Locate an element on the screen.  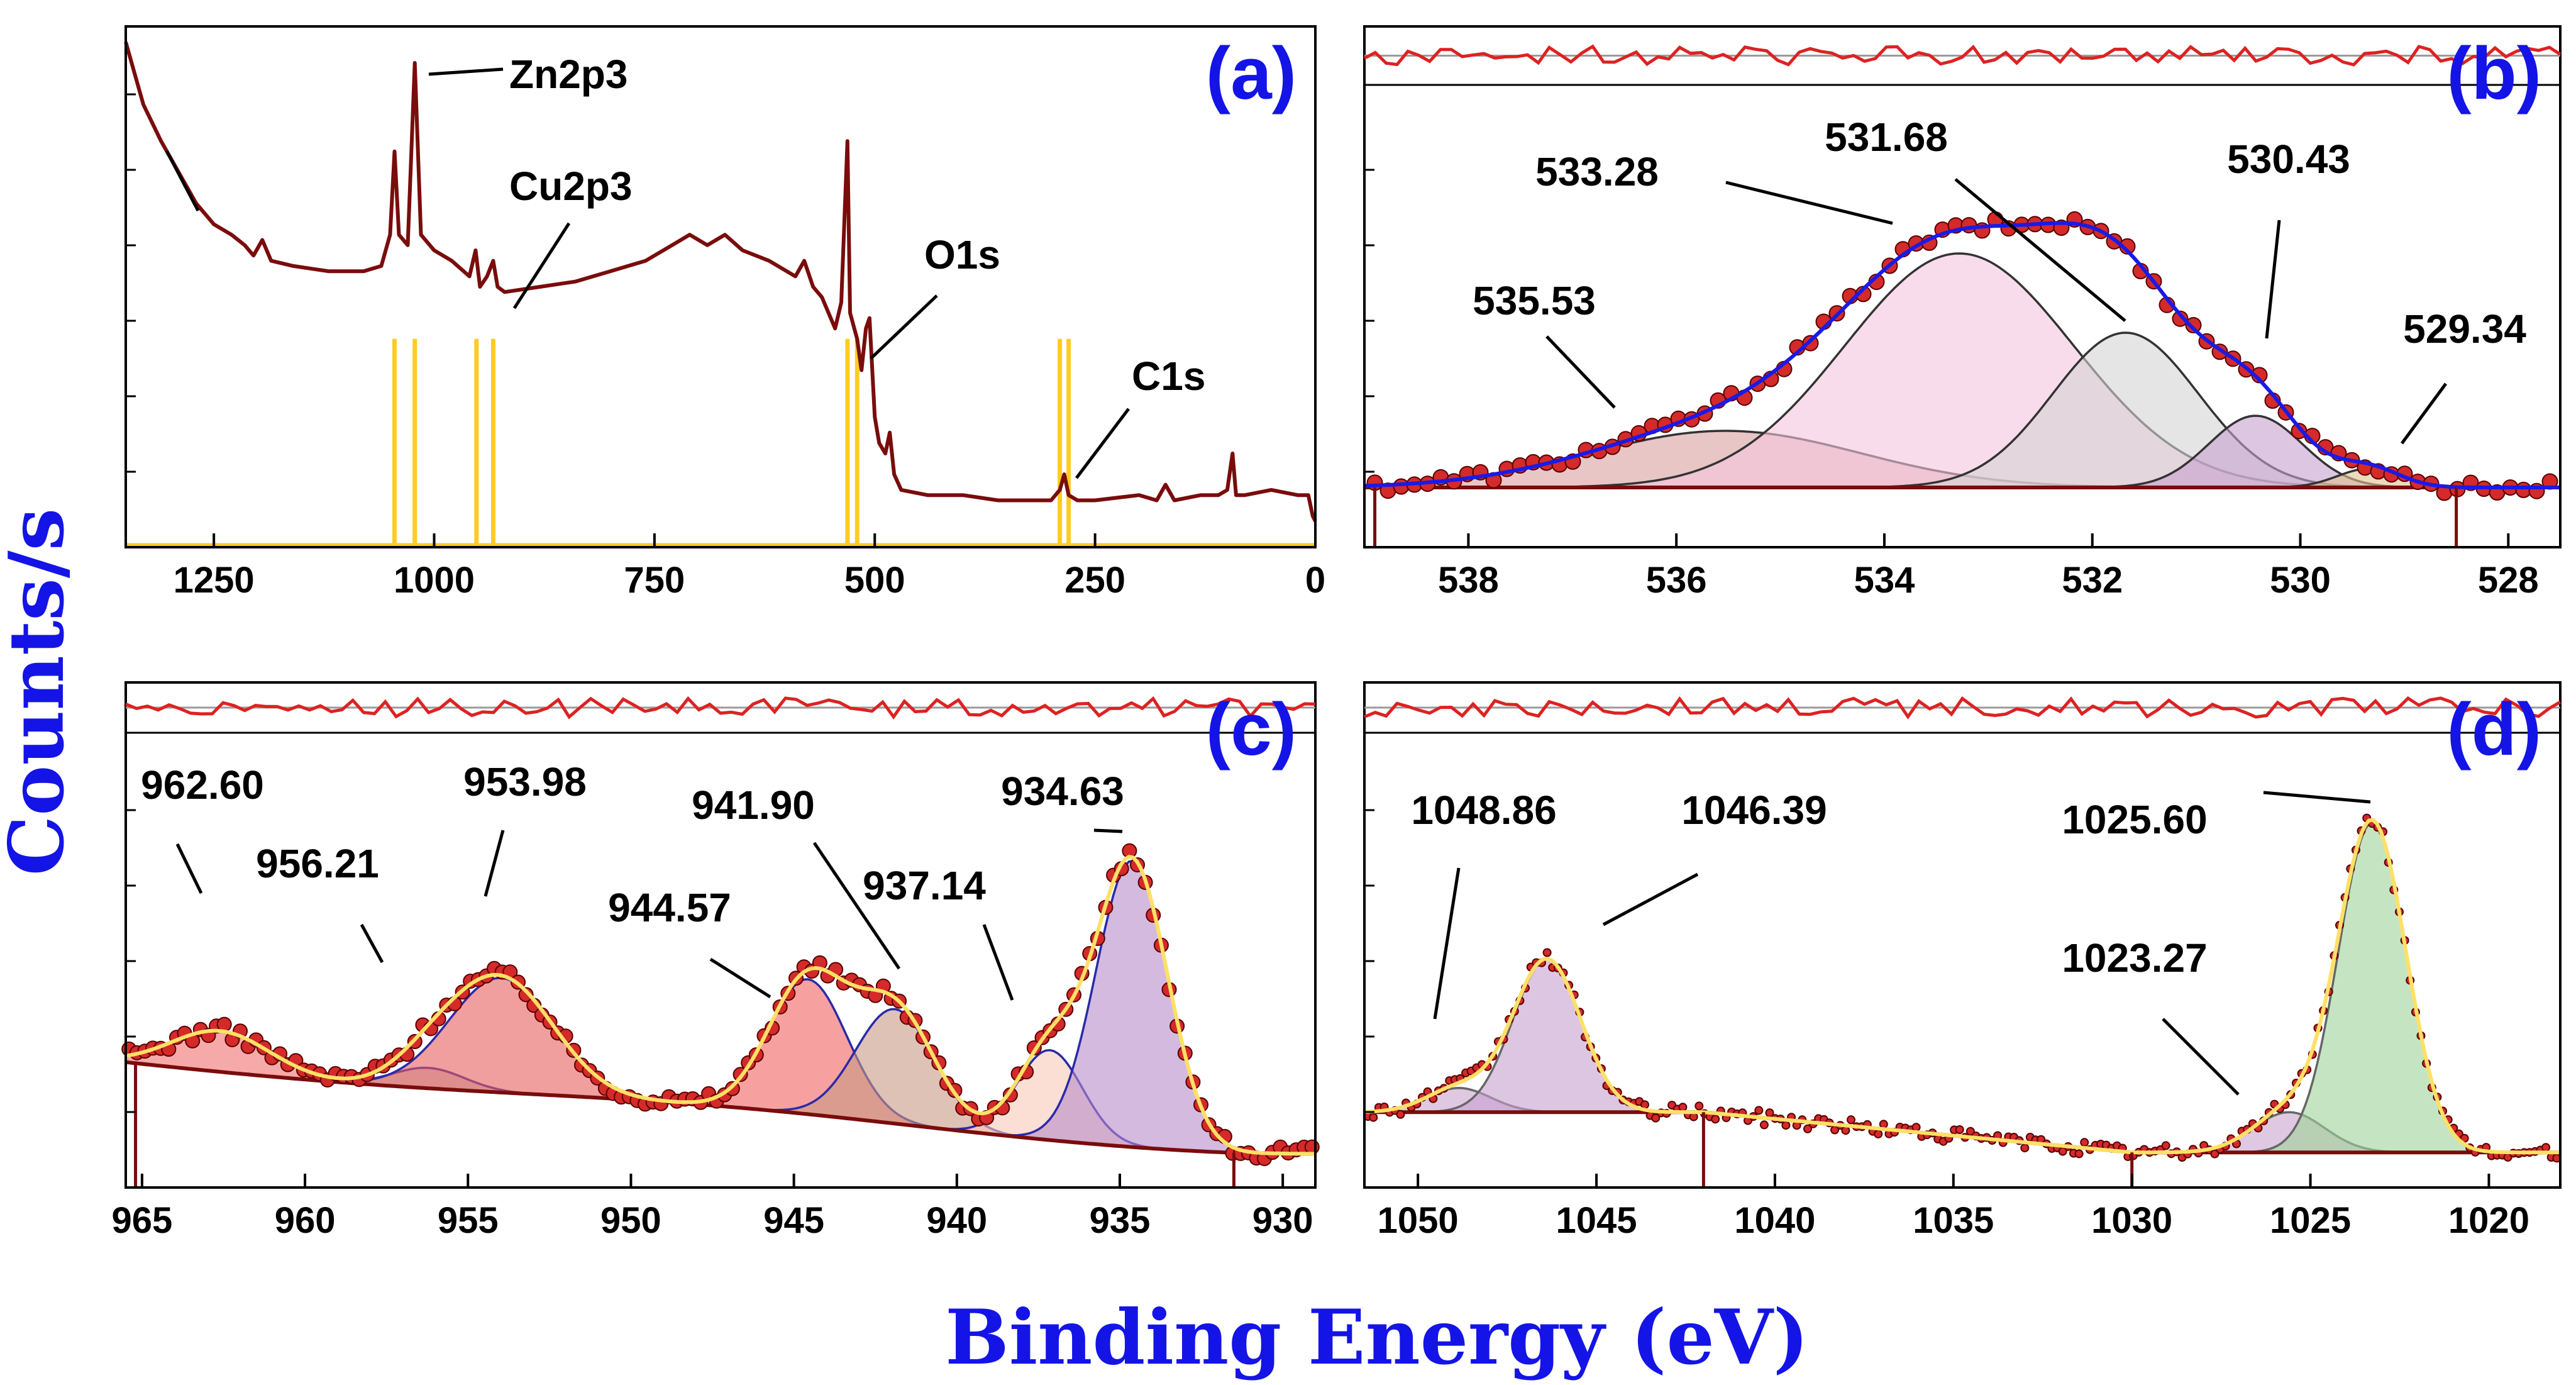
x-tick-label: 945 is located at coordinates (793, 1220).